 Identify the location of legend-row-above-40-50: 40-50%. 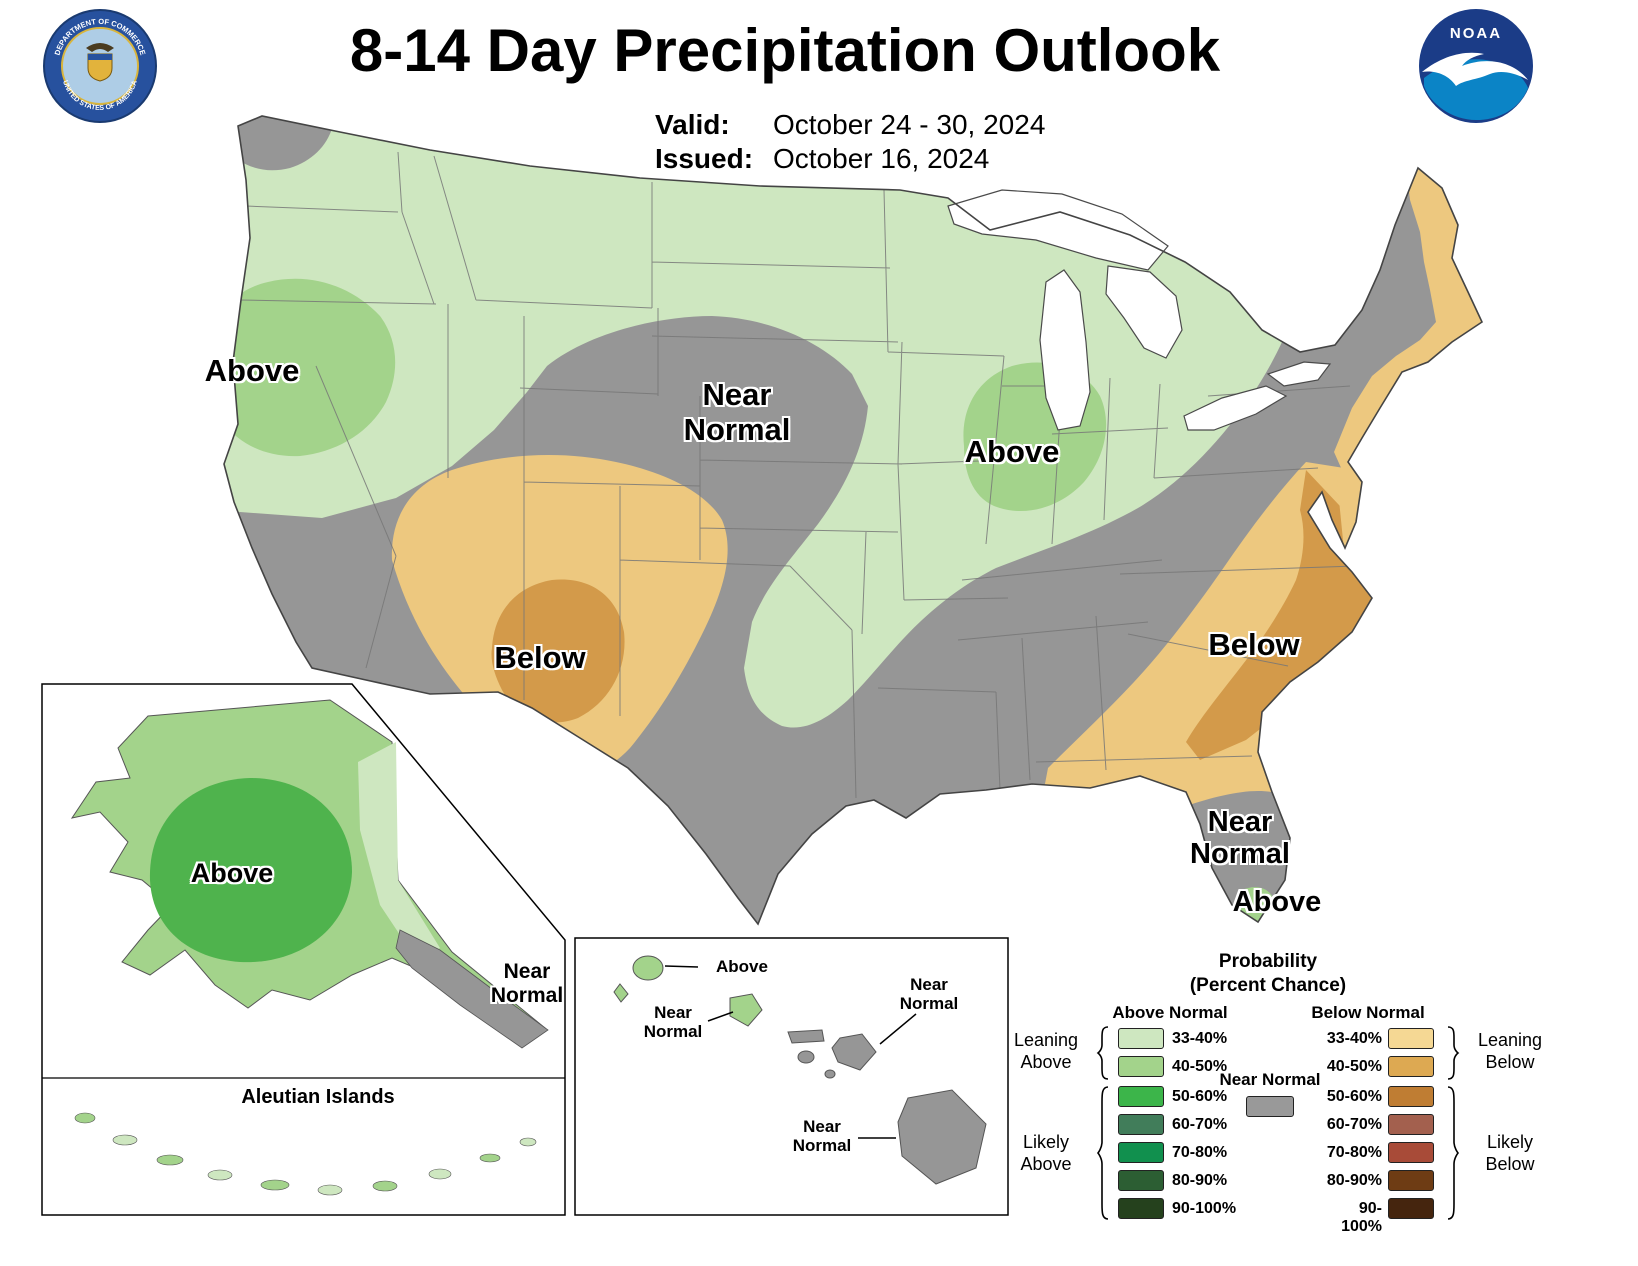
(1200, 1066).